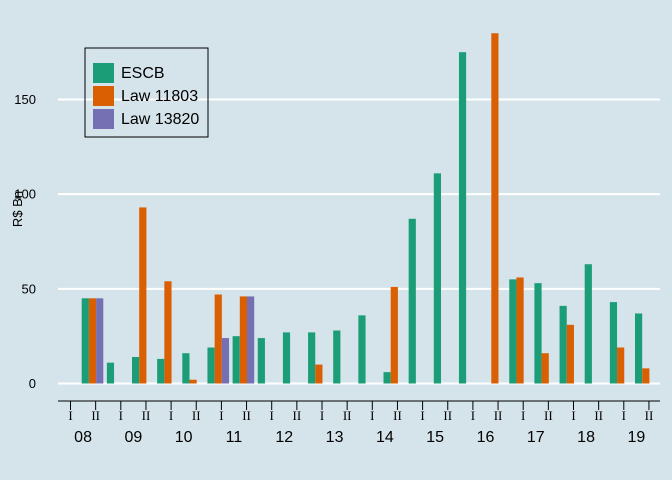 The image size is (672, 480). I want to click on year-label: 14, so click(385, 437).